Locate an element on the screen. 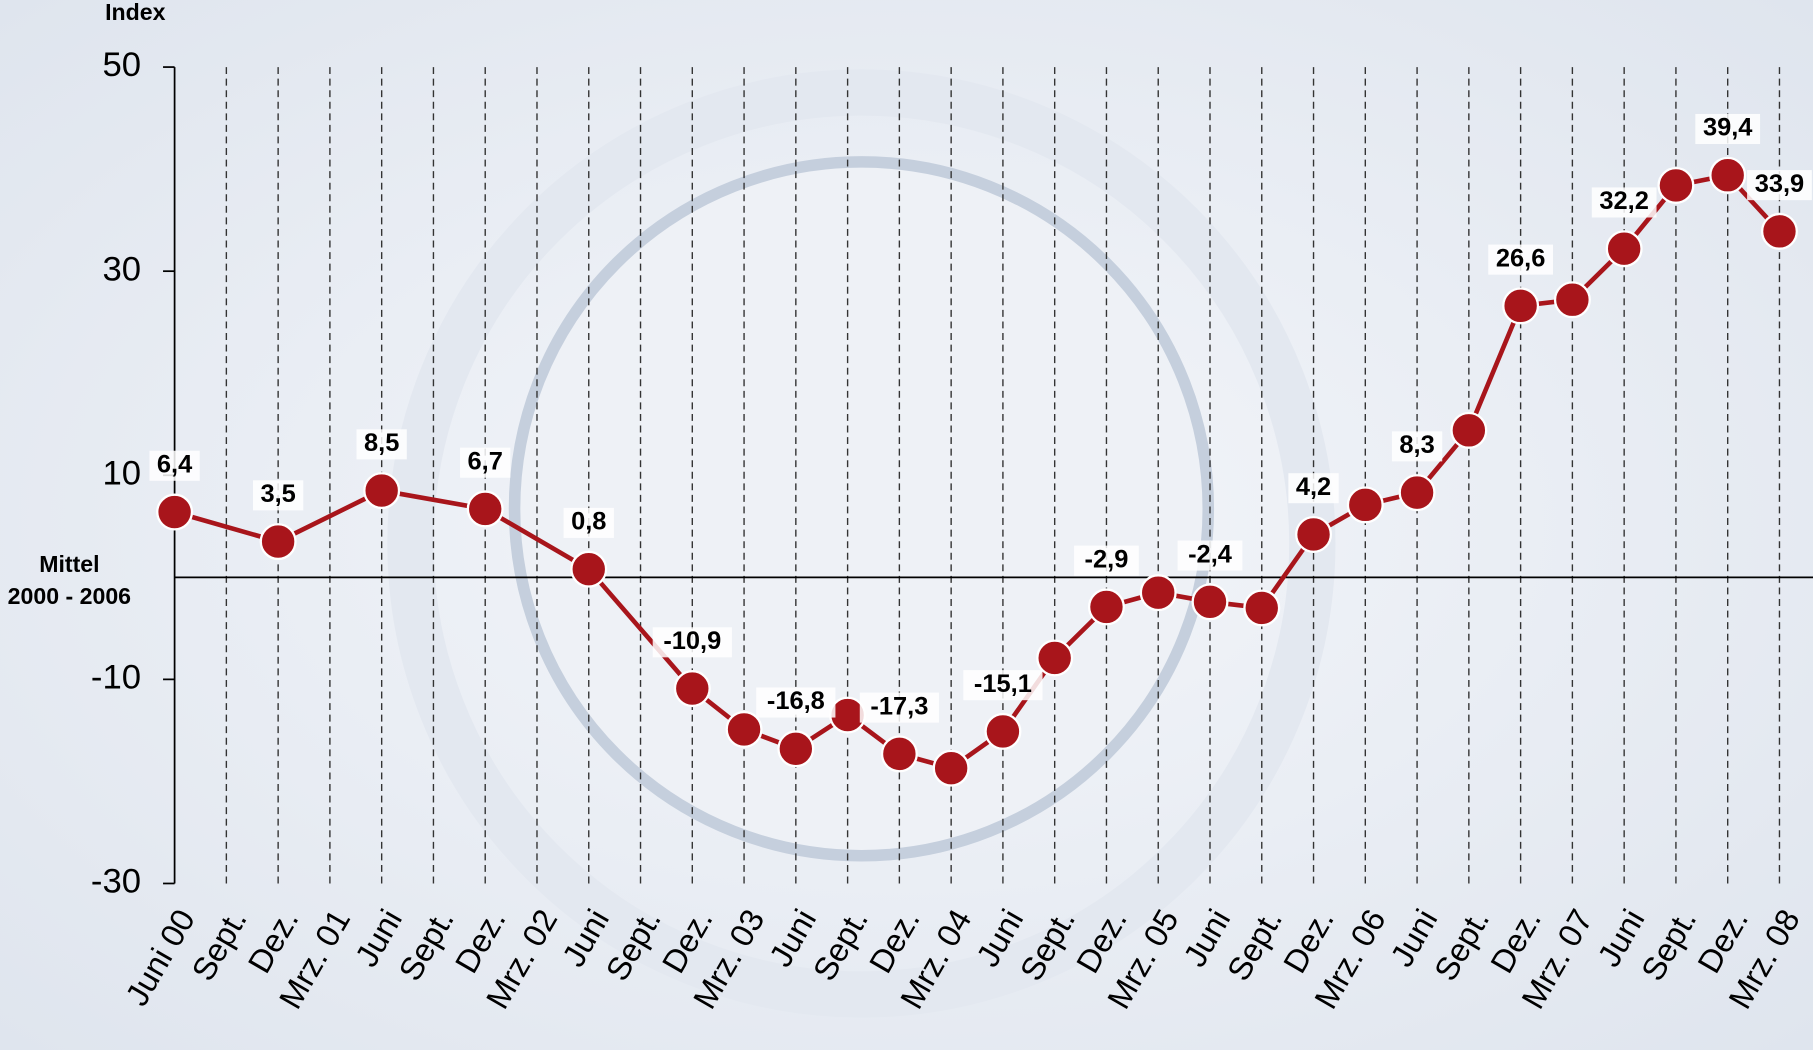  value-label: 0,8 is located at coordinates (588, 522).